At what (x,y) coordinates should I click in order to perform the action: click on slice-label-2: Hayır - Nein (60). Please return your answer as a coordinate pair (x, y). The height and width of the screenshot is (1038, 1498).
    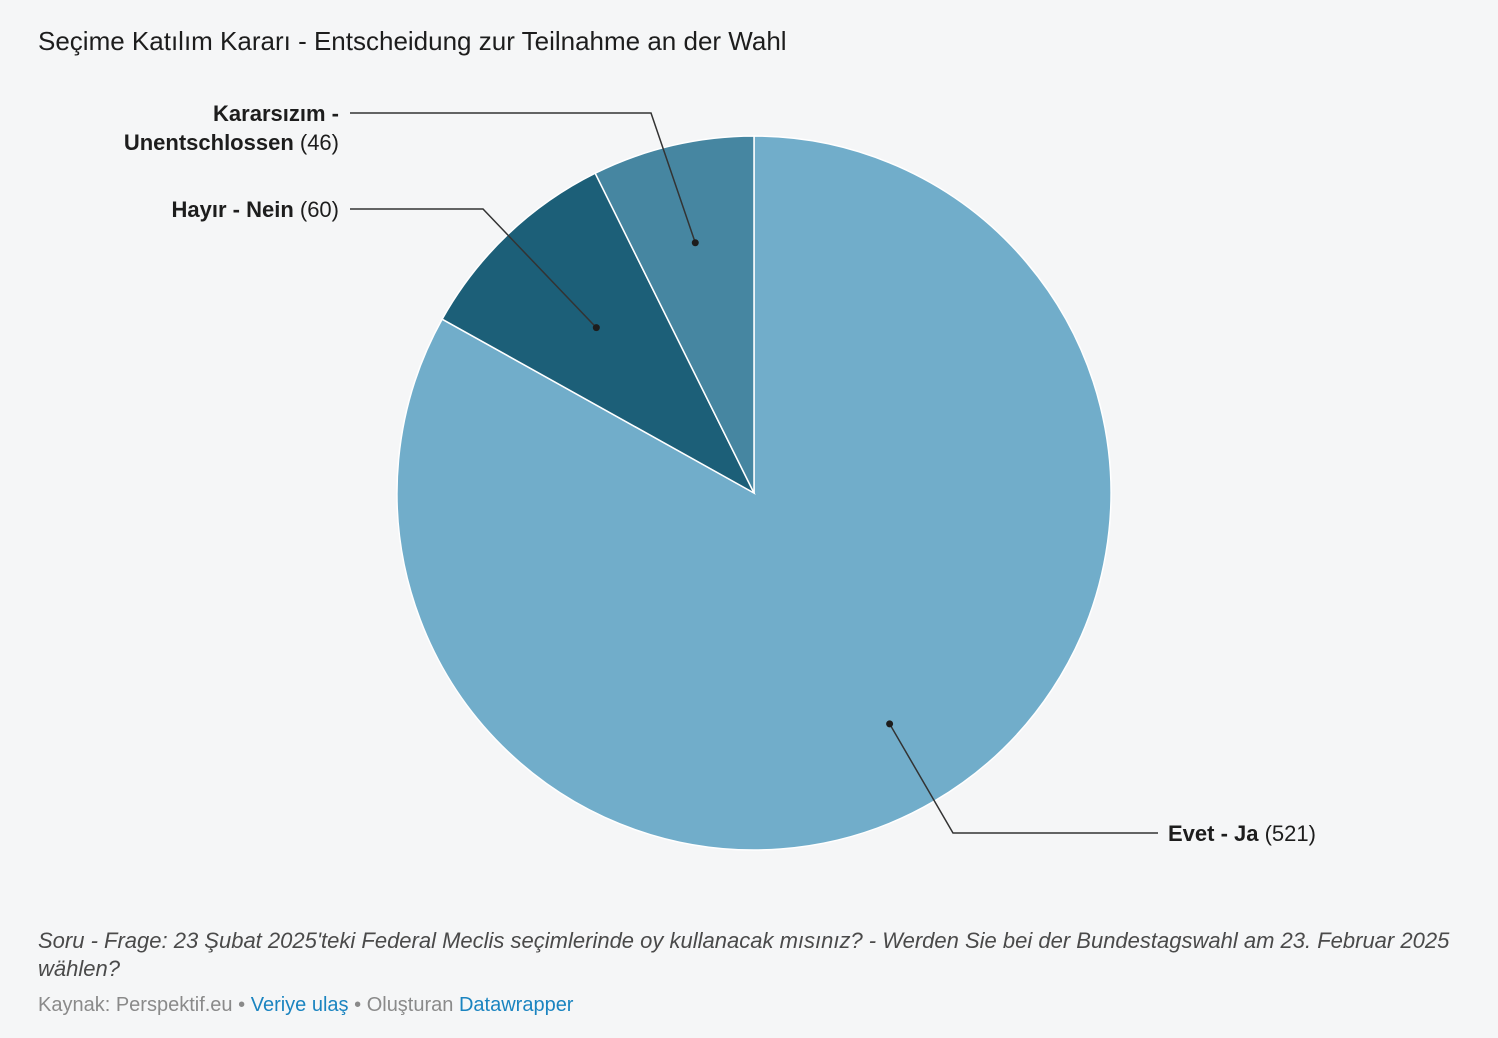
    Looking at the image, I should click on (256, 209).